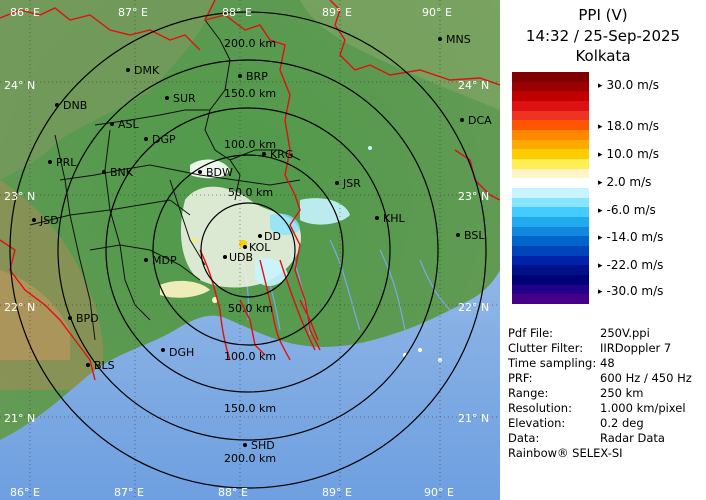 This screenshot has height=500, width=706. Describe the element at coordinates (351, 183) in the screenshot. I see `svg-text: JSR` at that location.